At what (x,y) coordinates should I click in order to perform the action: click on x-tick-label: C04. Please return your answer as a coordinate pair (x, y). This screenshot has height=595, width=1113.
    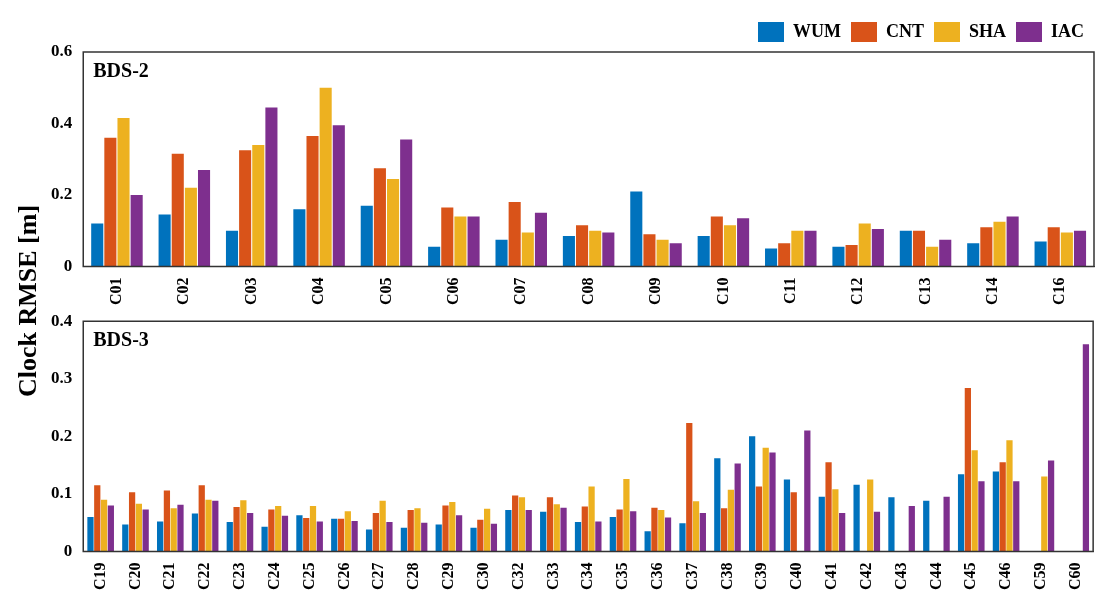
    Looking at the image, I should click on (318, 291).